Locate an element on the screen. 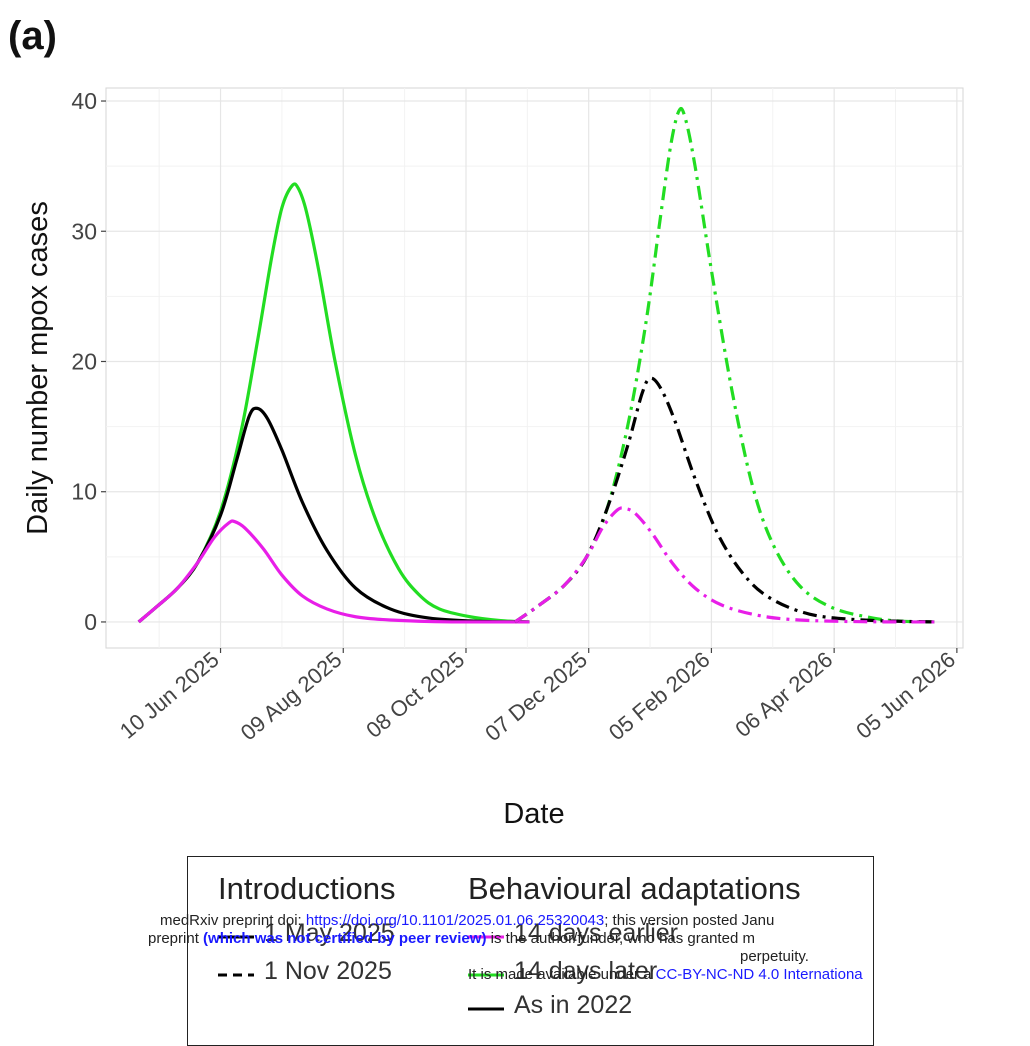 Image resolution: width=1030 pixels, height=1046 pixels. y-tick-label: 10 is located at coordinates (84, 492).